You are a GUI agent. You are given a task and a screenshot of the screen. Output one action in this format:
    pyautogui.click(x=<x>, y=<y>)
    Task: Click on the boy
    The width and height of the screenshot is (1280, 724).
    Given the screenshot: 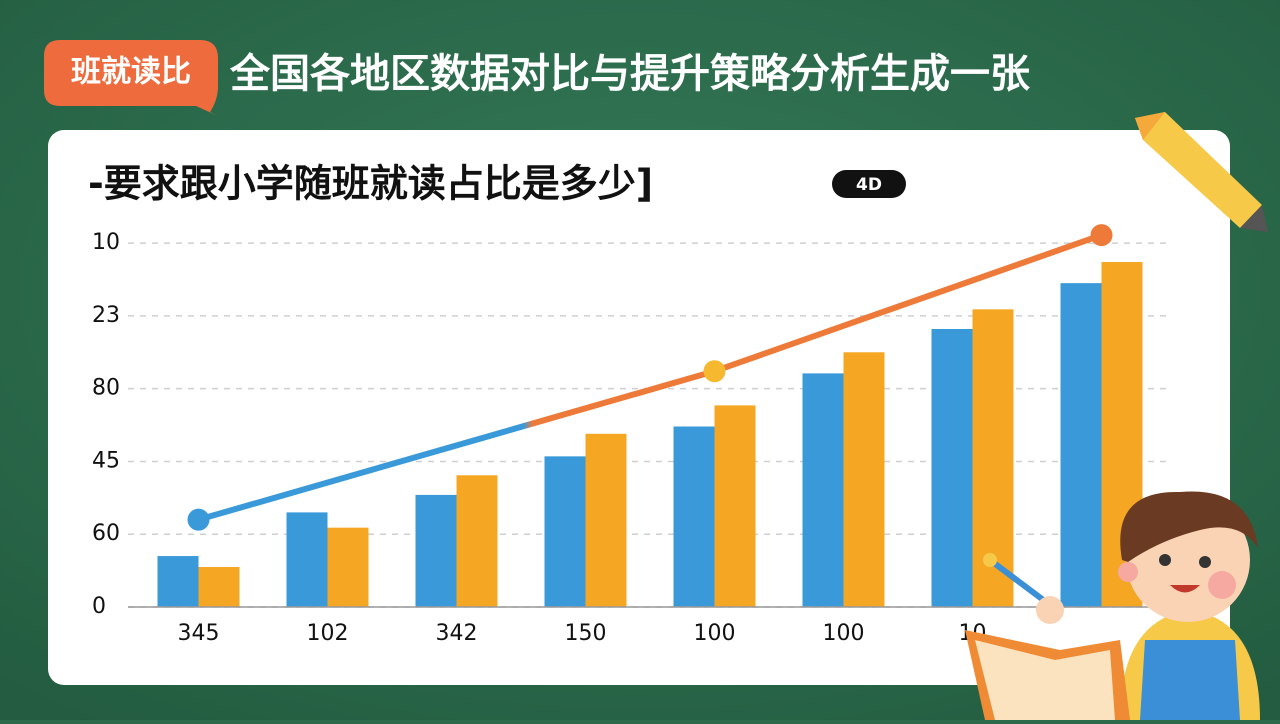 What is the action you would take?
    pyautogui.click(x=1112, y=605)
    